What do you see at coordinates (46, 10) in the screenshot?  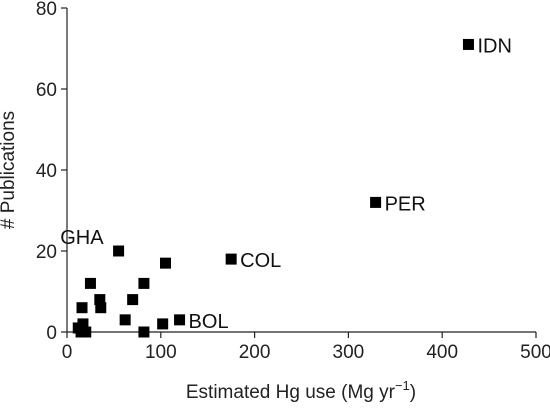 I see `y-tick-label: 80` at bounding box center [46, 10].